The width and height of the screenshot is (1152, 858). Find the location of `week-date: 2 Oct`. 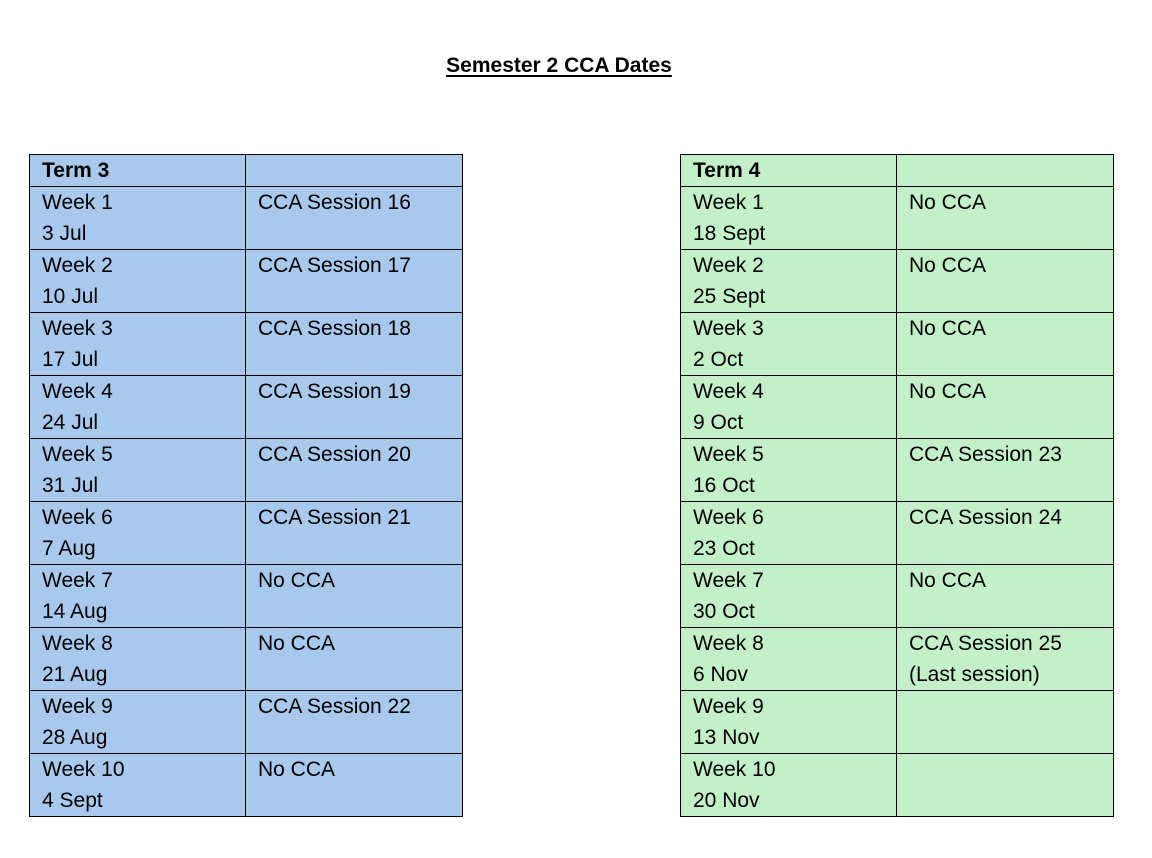

week-date: 2 Oct is located at coordinates (718, 359).